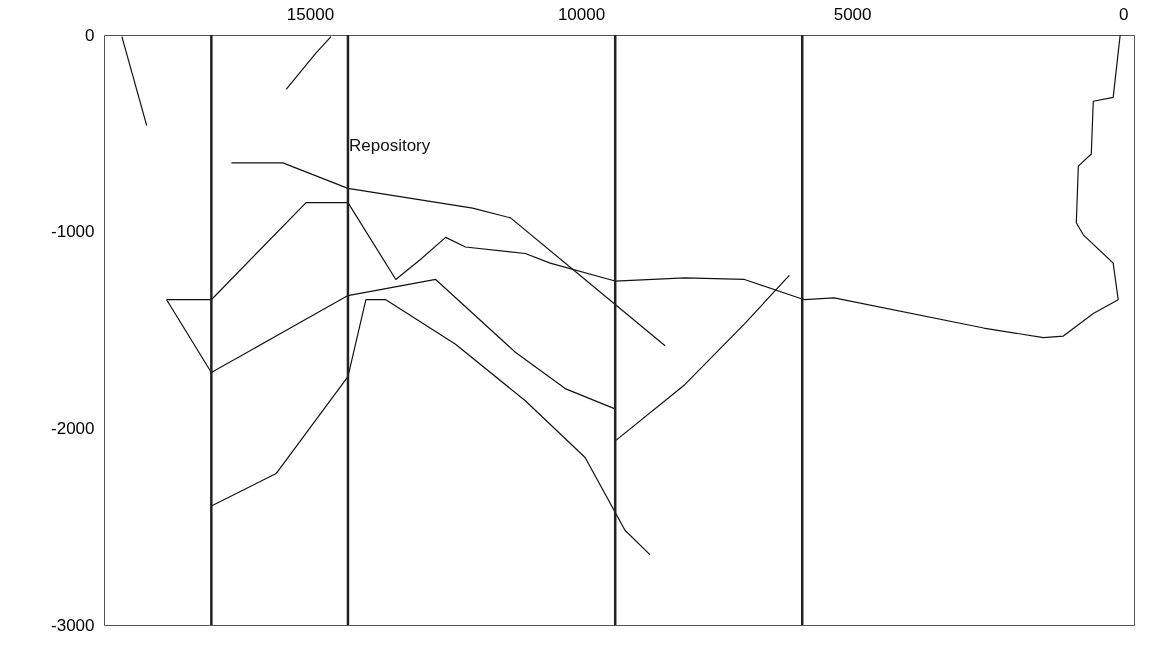 This screenshot has height=658, width=1167. I want to click on line-series, so click(430, 427).